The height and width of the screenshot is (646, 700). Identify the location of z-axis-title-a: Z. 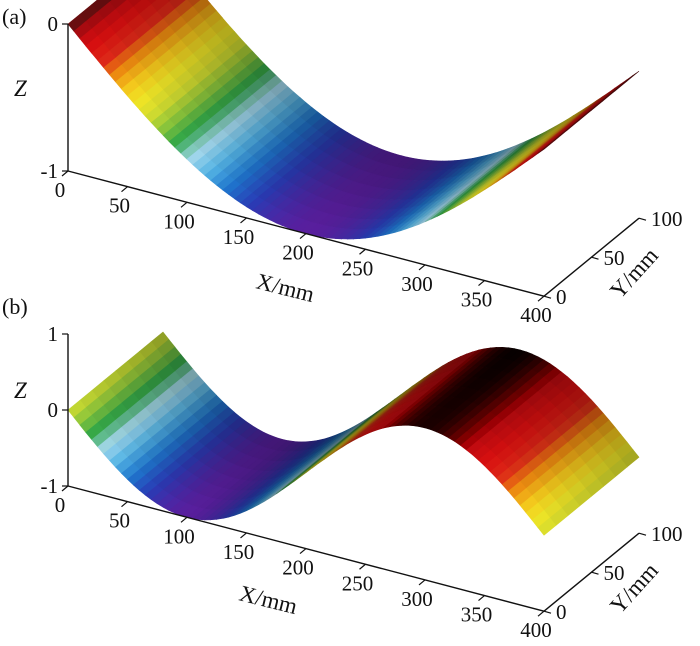
(20, 88).